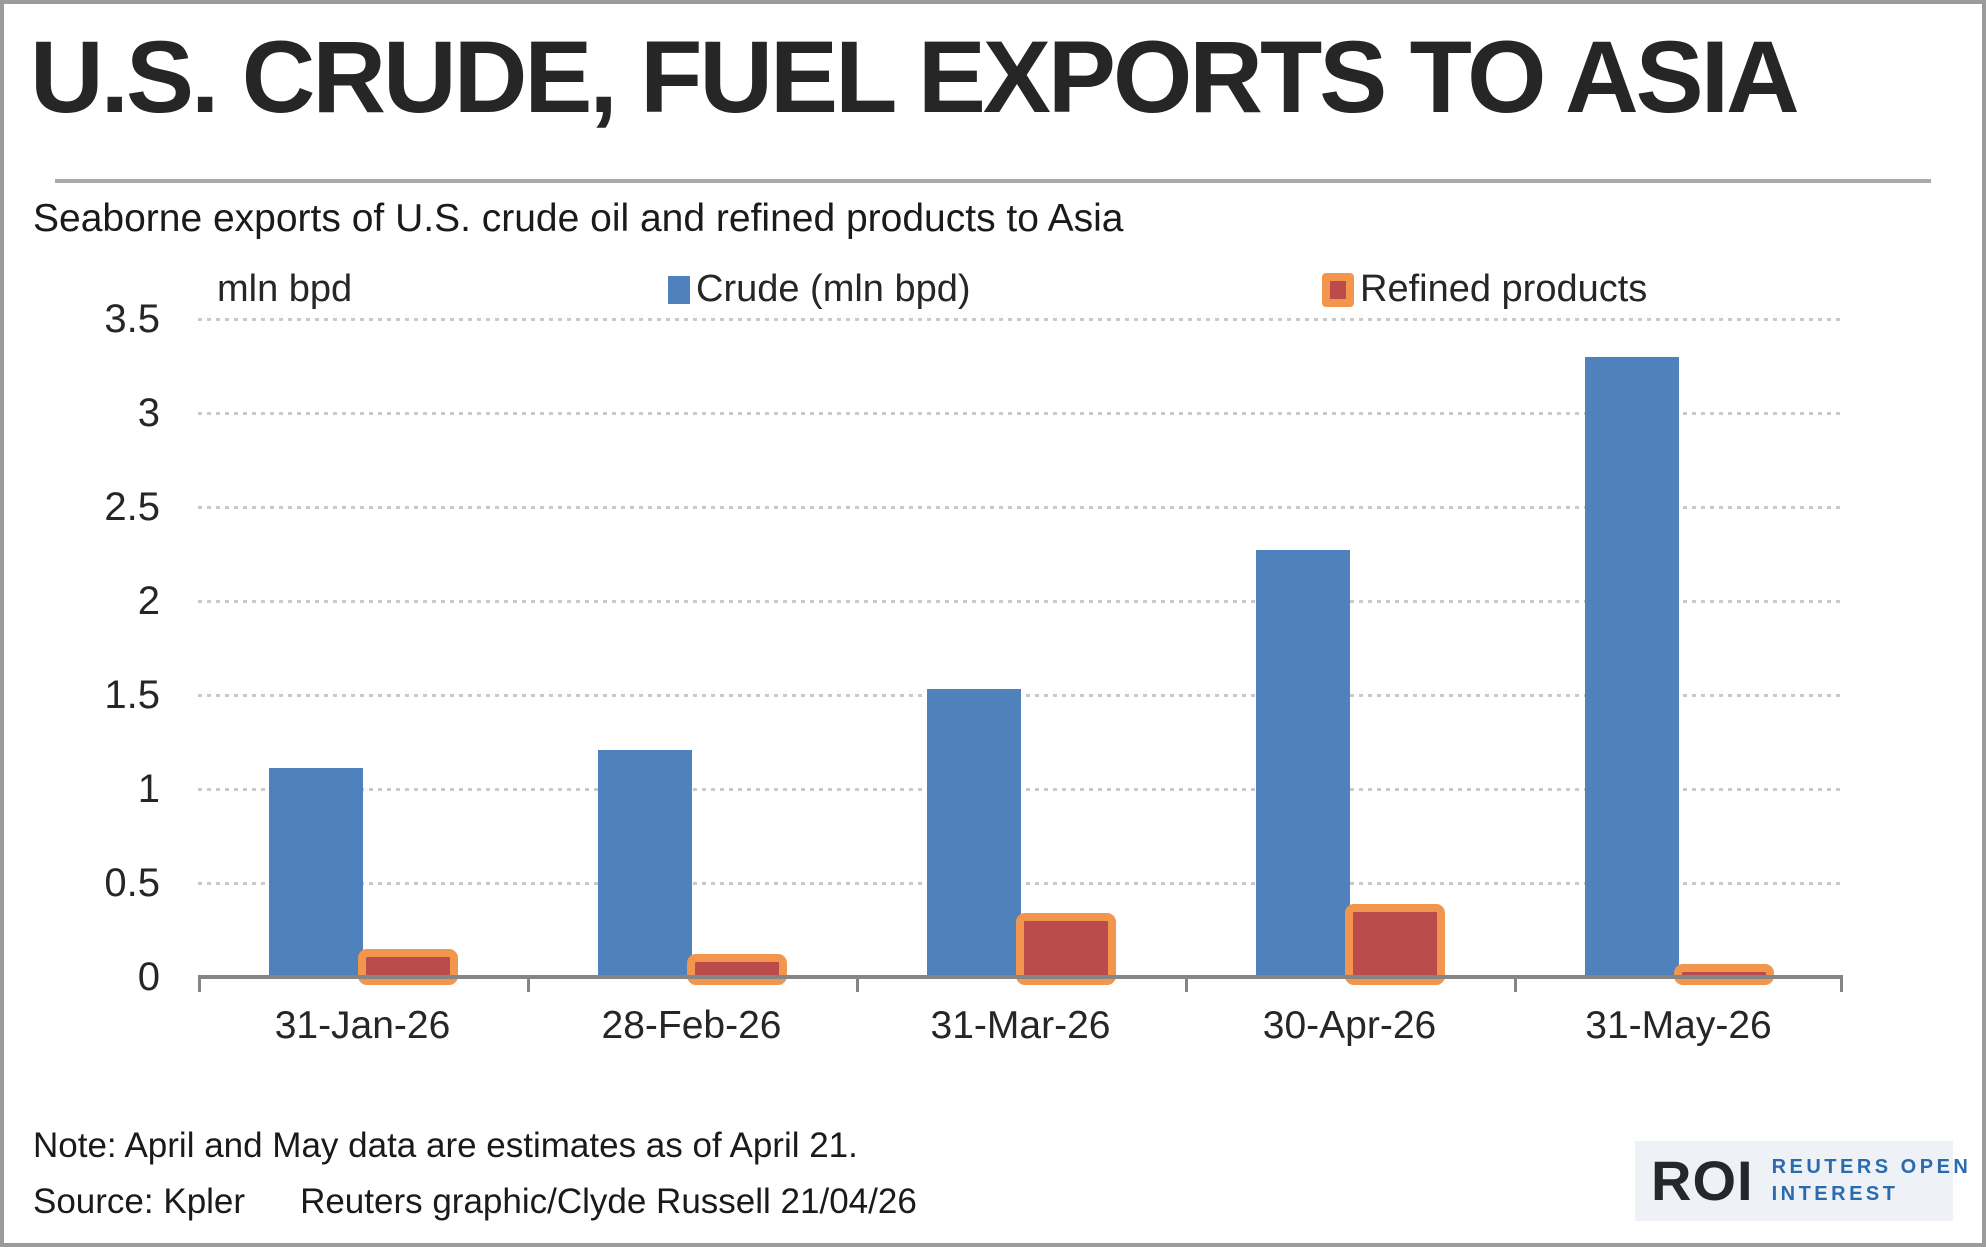 This screenshot has width=1986, height=1247. What do you see at coordinates (132, 507) in the screenshot?
I see `y-tick-label-2.5: 2.5` at bounding box center [132, 507].